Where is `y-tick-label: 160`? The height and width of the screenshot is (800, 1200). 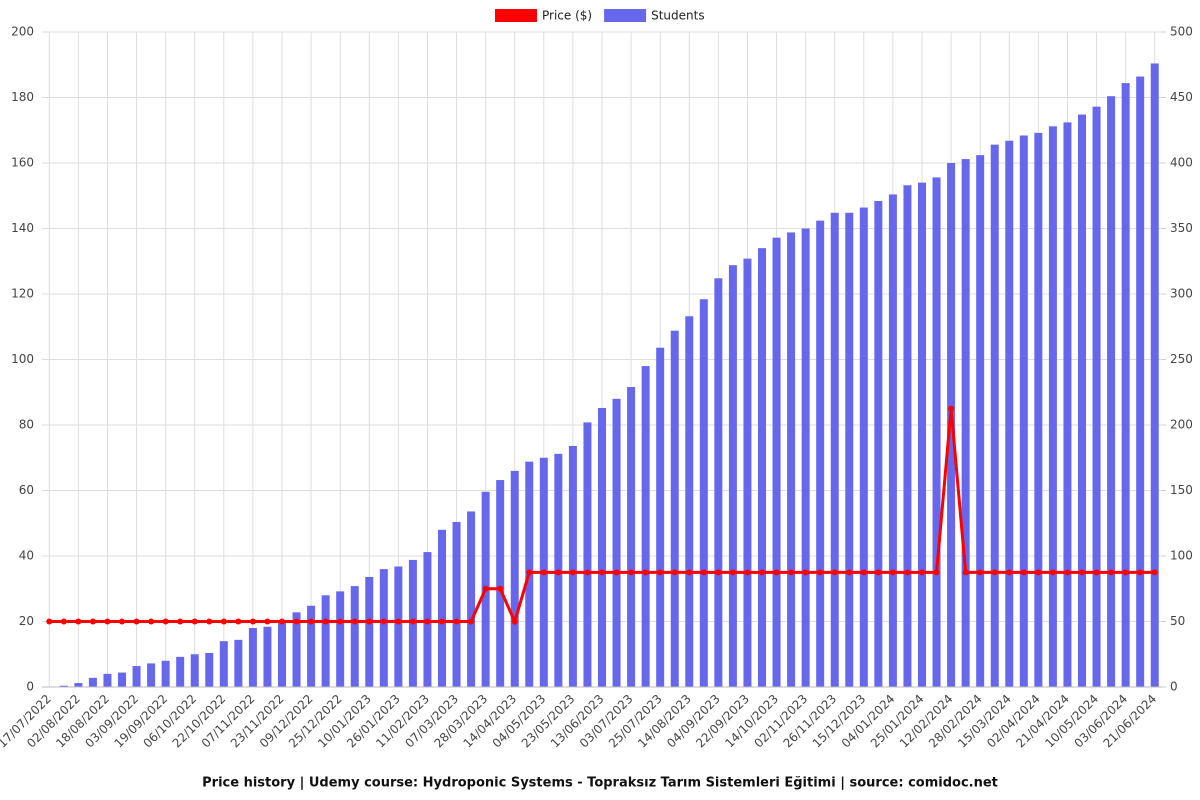
y-tick-label: 160 is located at coordinates (22, 163).